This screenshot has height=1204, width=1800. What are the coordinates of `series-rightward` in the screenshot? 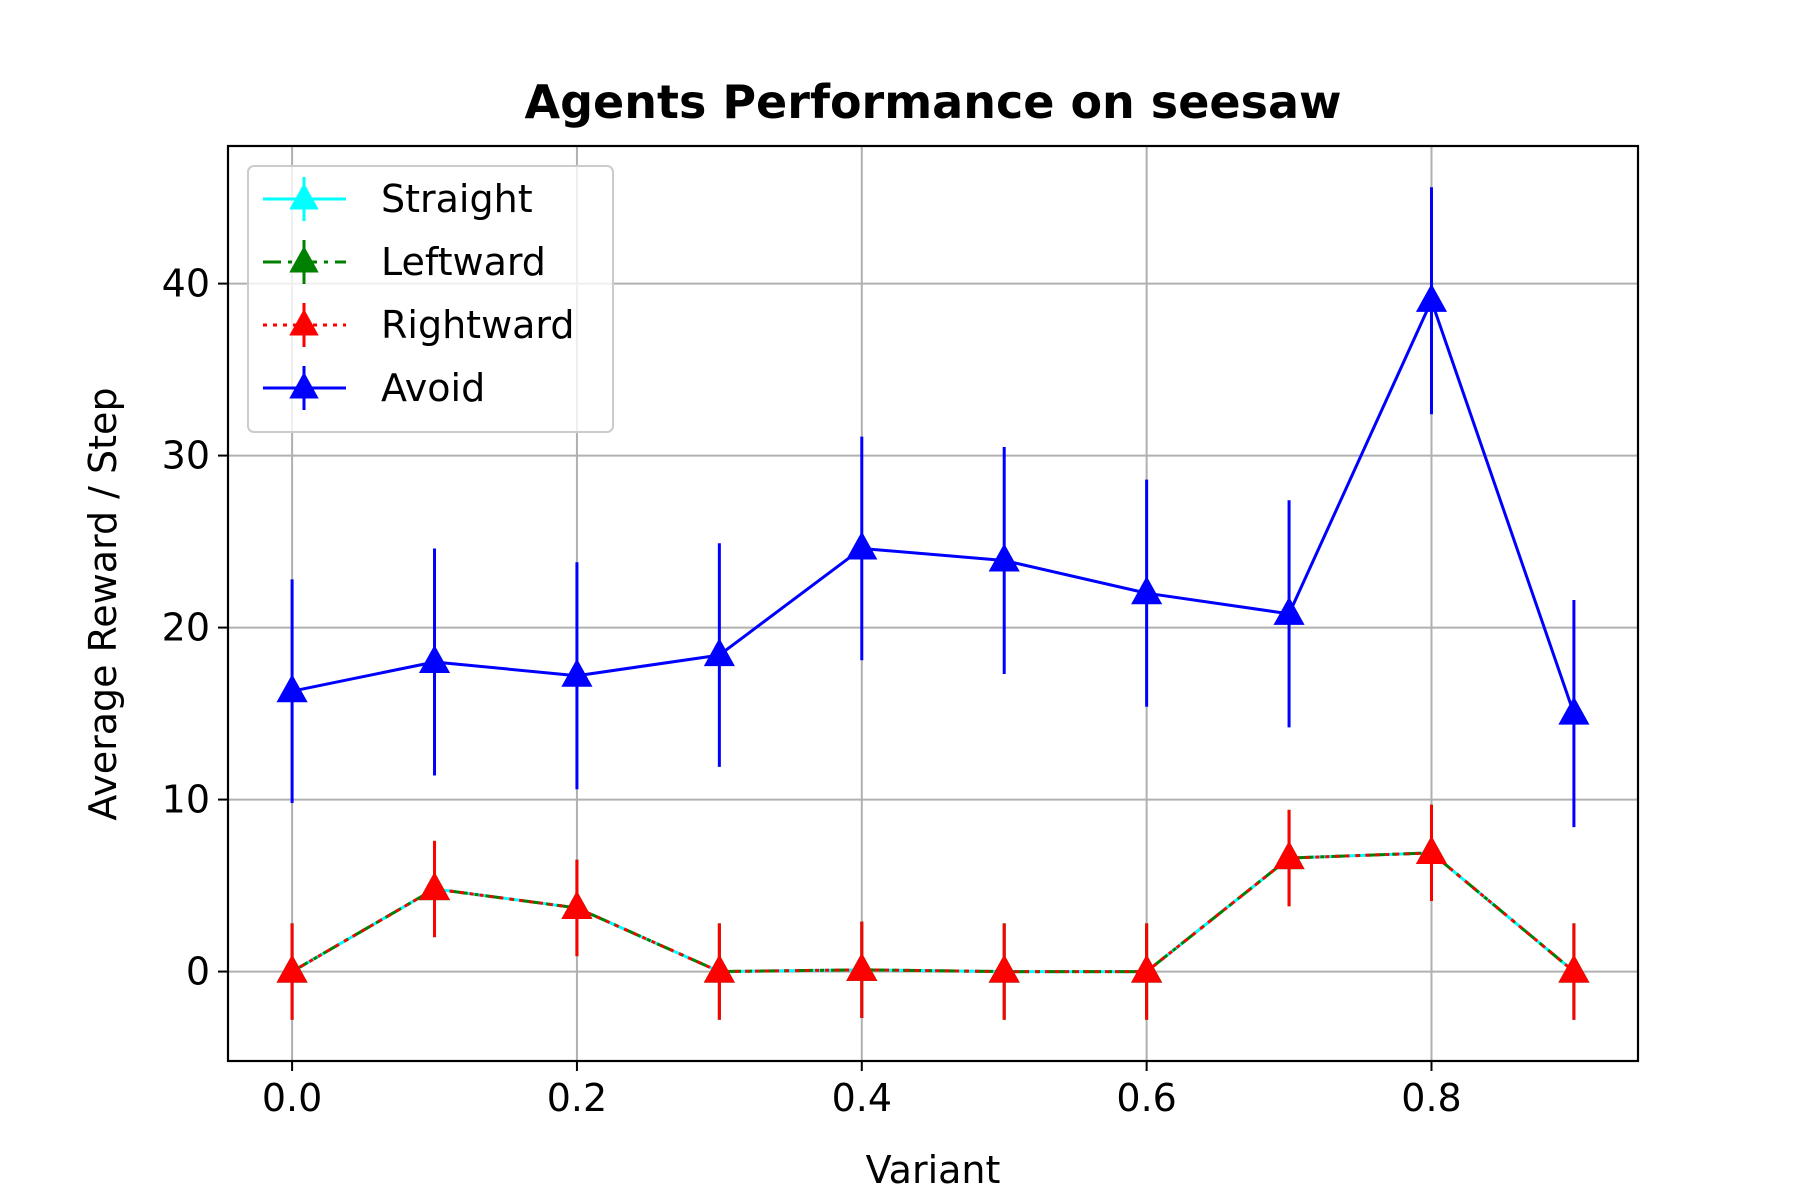 It's located at (933, 912).